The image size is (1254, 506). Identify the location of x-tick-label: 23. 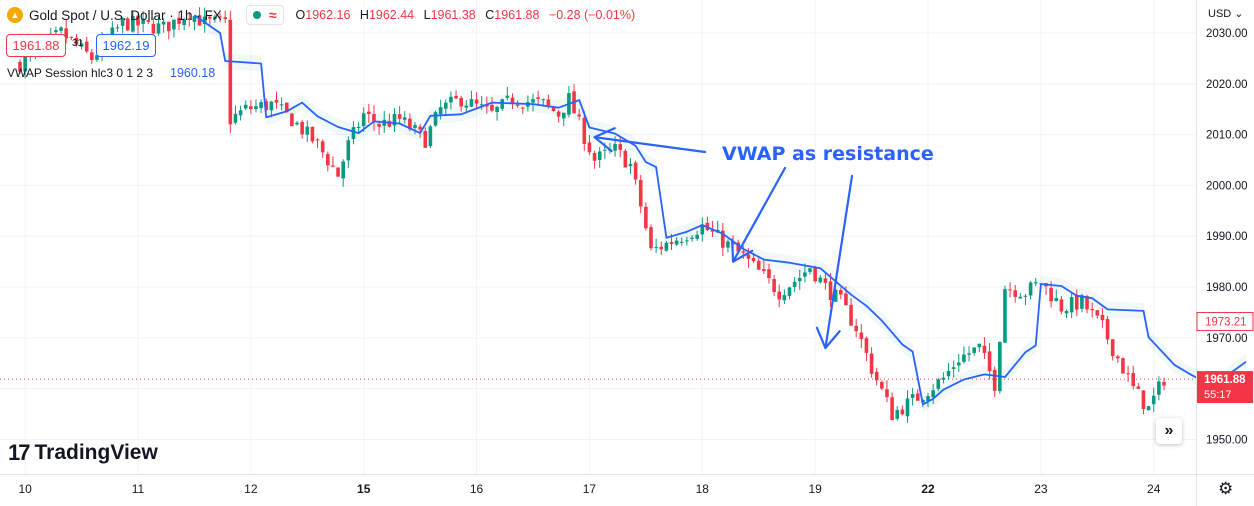
(1041, 489).